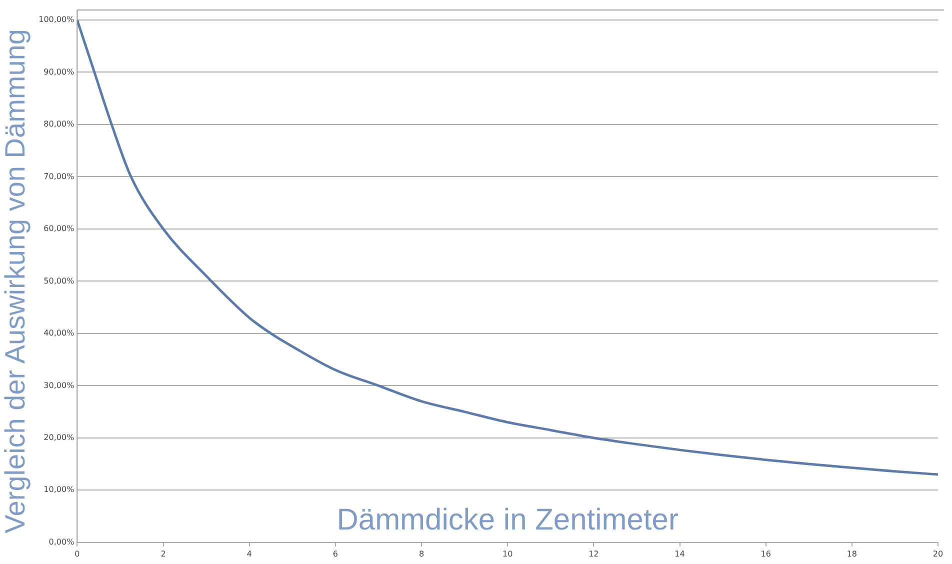 The image size is (952, 564). Describe the element at coordinates (335, 553) in the screenshot. I see `x-tick-label: 6` at that location.